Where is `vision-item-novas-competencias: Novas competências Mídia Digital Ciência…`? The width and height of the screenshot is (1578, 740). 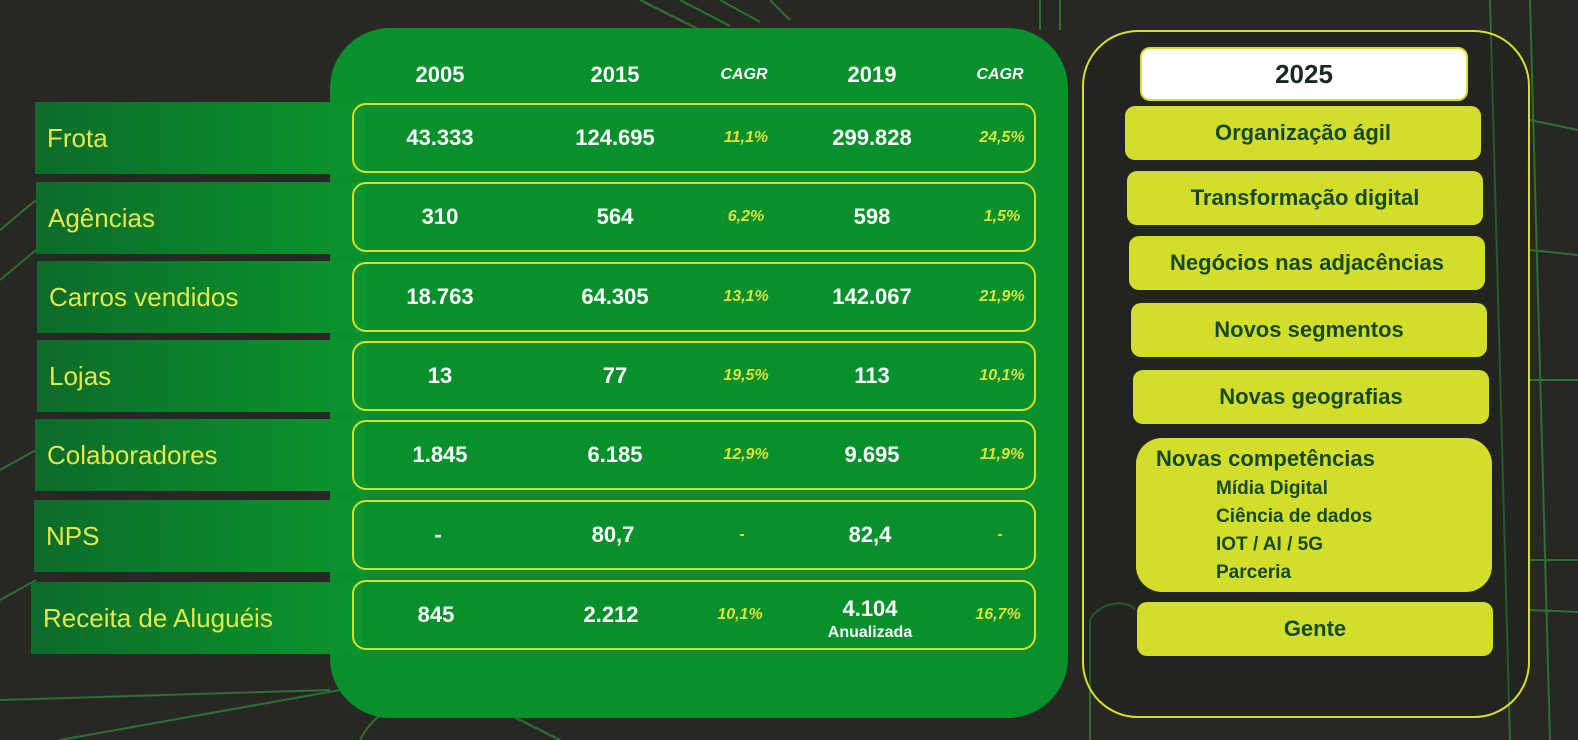
vision-item-novas-competencias: Novas competências Mídia Digital Ciência… is located at coordinates (1314, 515).